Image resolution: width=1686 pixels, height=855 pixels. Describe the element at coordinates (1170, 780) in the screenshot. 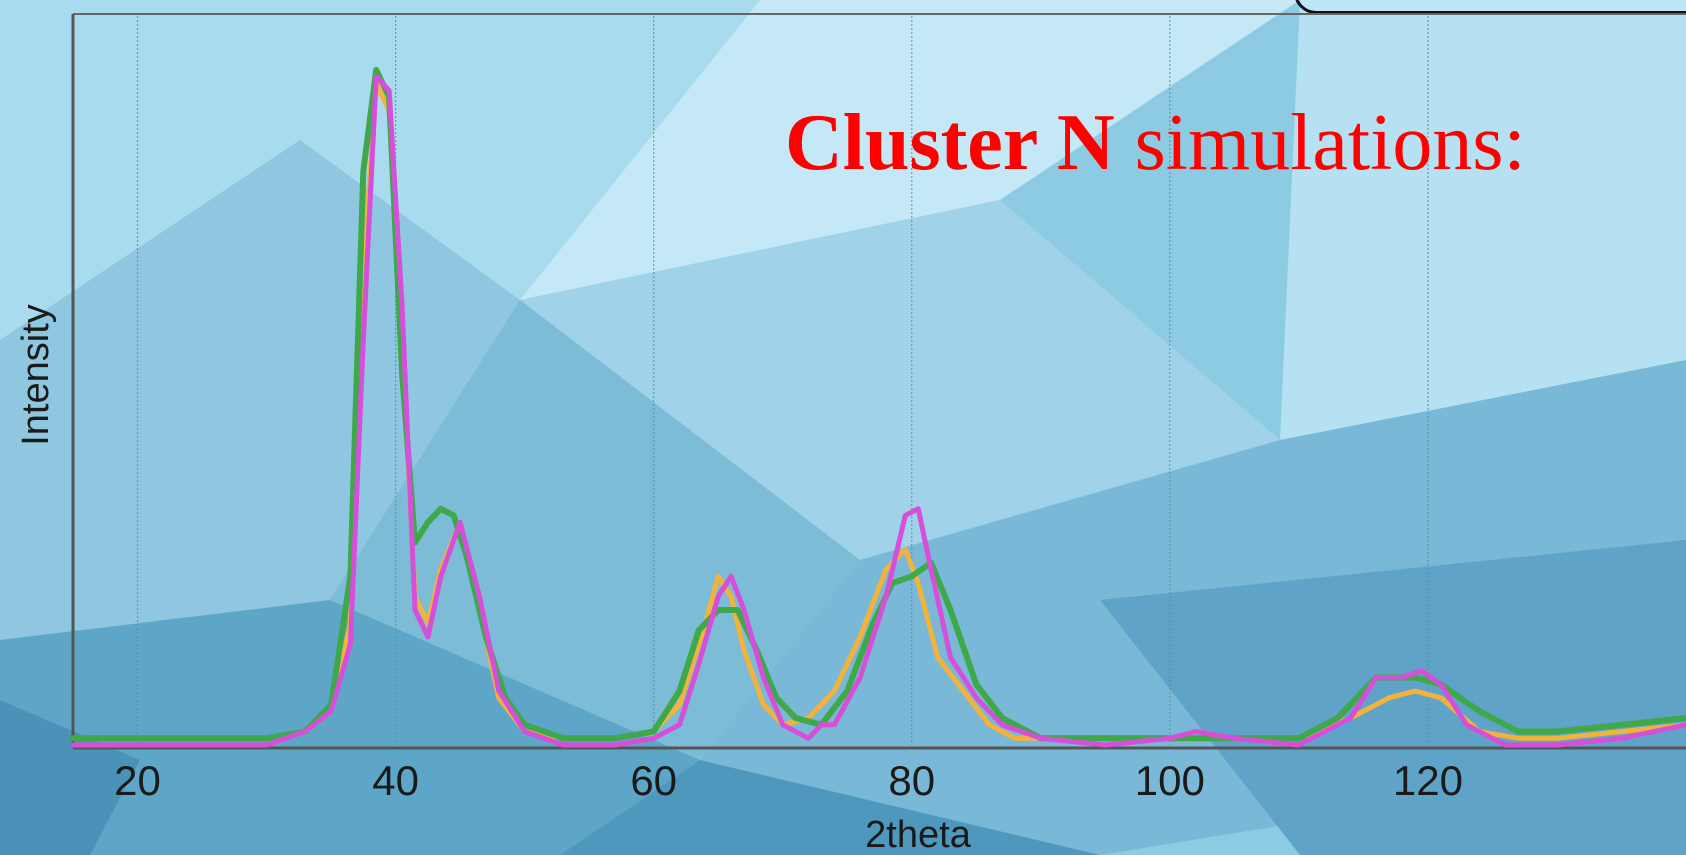

I see `x-tick-label: 100` at that location.